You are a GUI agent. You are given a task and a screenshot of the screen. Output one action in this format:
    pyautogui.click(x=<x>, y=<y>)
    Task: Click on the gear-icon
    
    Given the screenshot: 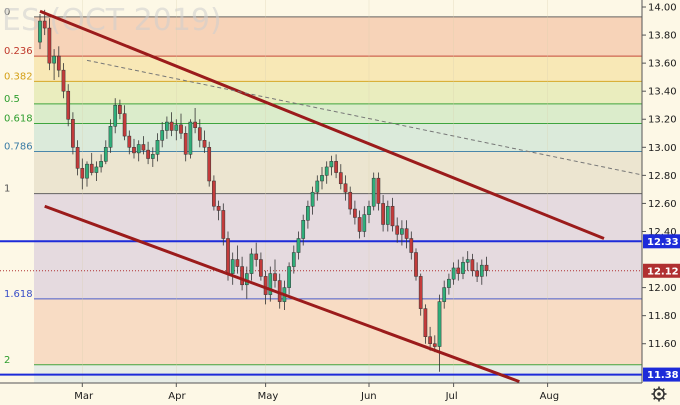 What is the action you would take?
    pyautogui.click(x=659, y=394)
    